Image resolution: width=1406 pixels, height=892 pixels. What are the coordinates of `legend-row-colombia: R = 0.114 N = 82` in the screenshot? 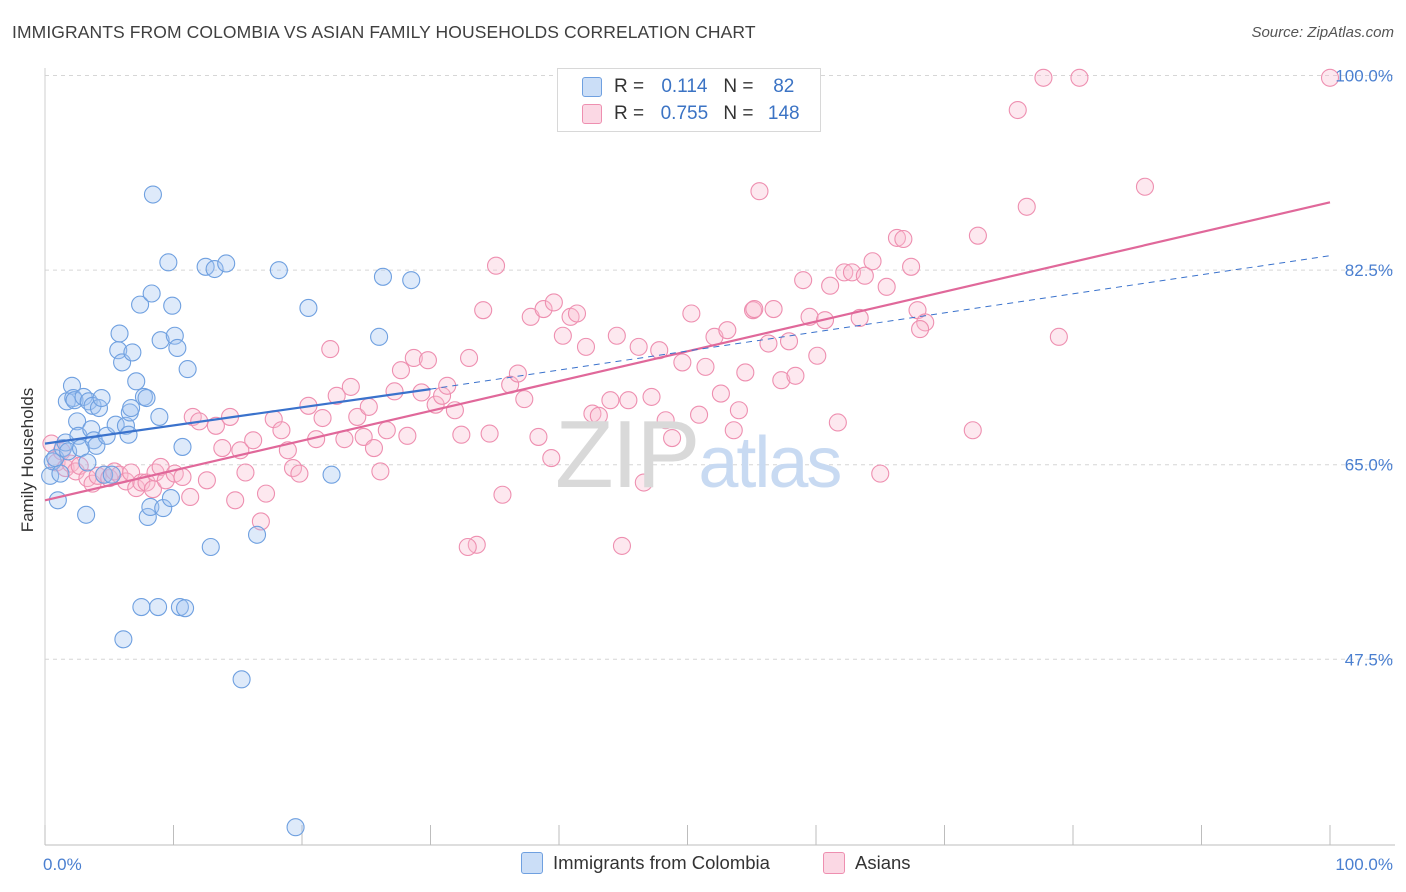 It's located at (695, 87).